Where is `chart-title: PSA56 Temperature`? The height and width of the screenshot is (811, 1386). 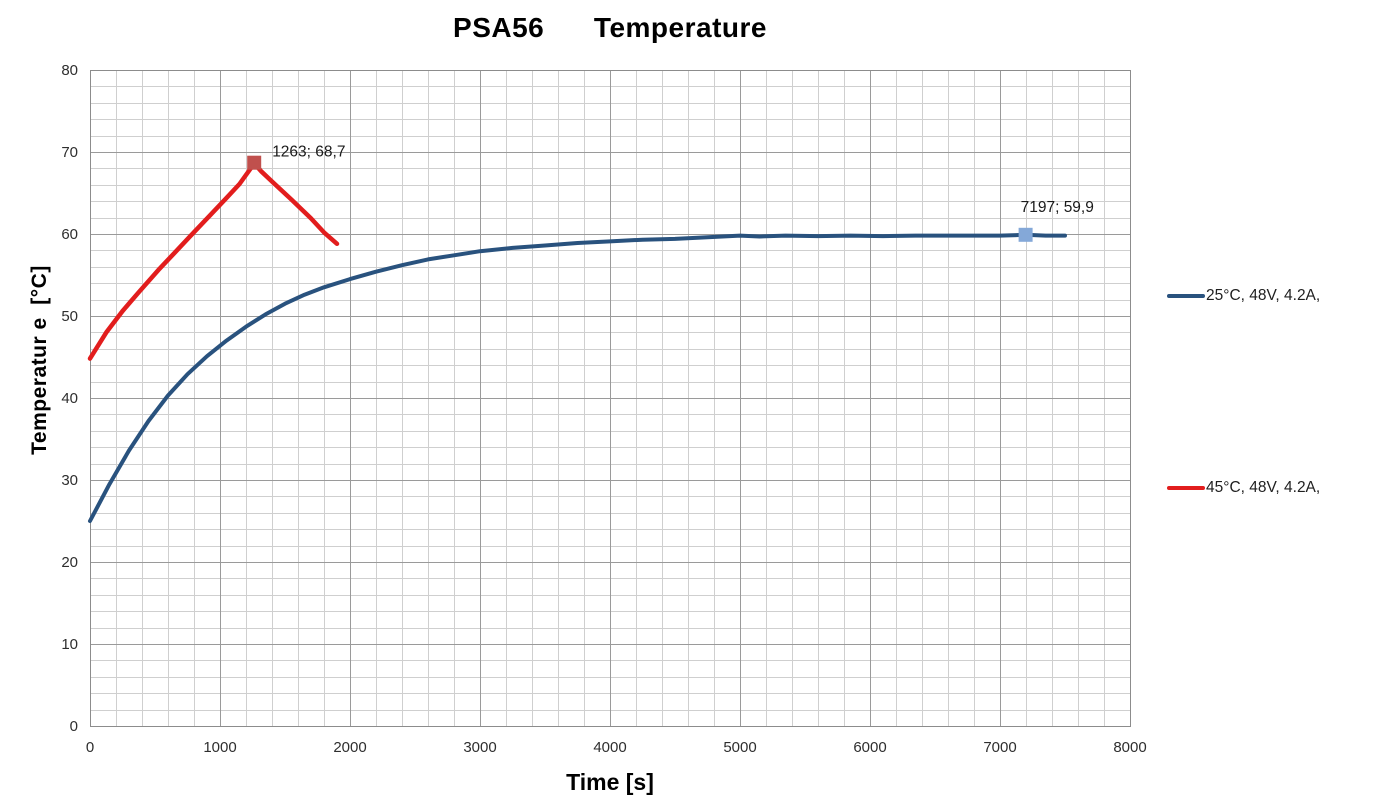
chart-title: PSA56 Temperature is located at coordinates (610, 27).